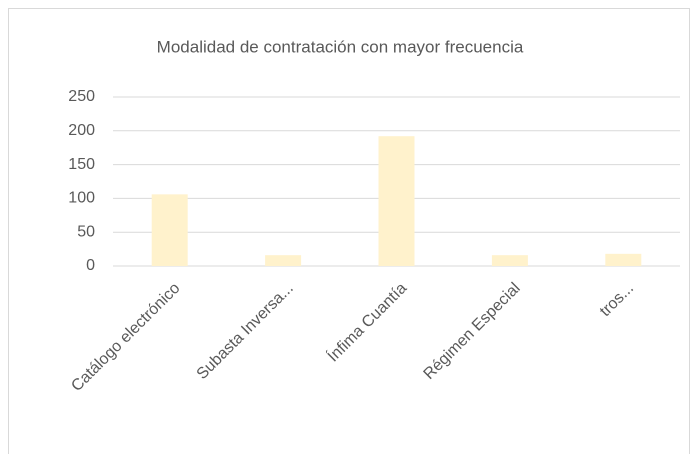 Image resolution: width=699 pixels, height=459 pixels. I want to click on y-tick-label: 0, so click(90, 265).